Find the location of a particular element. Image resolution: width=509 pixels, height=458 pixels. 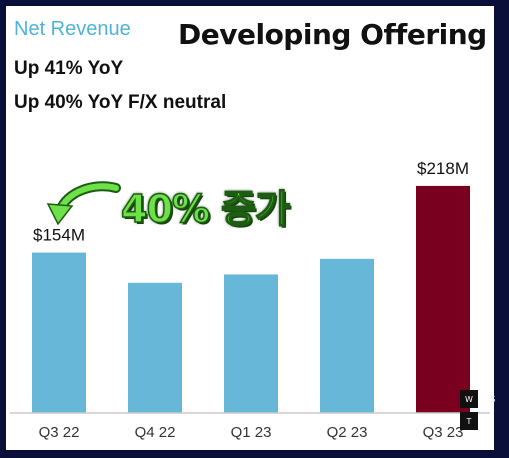

x-tick-group: Q3 22 Q4 22 Q1 23 Q2 23 Q3 23 is located at coordinates (251, 432).